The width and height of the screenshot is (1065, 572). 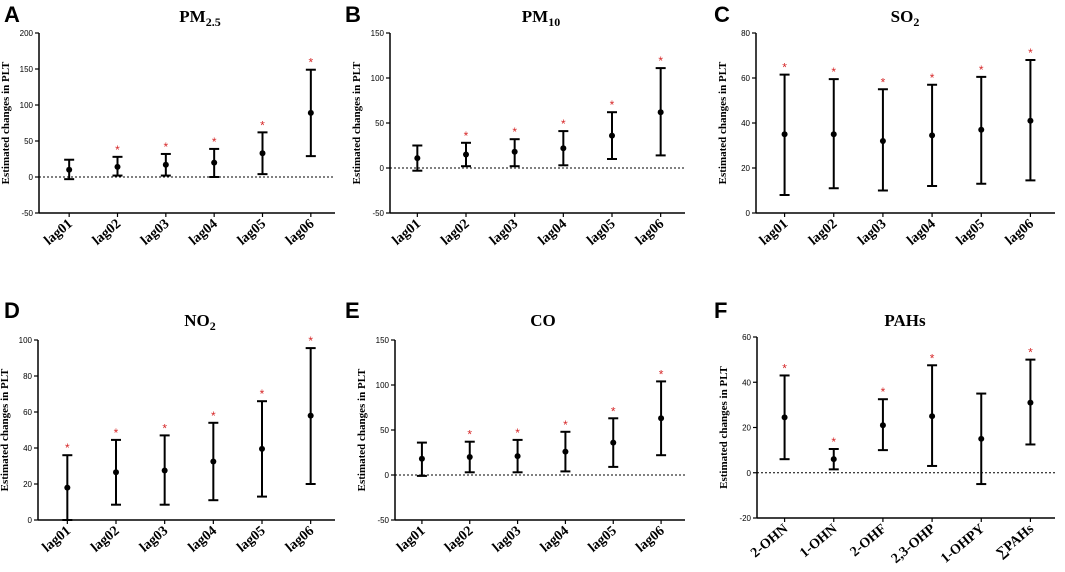 What do you see at coordinates (541, 18) in the screenshot?
I see `panel-title: PM10` at bounding box center [541, 18].